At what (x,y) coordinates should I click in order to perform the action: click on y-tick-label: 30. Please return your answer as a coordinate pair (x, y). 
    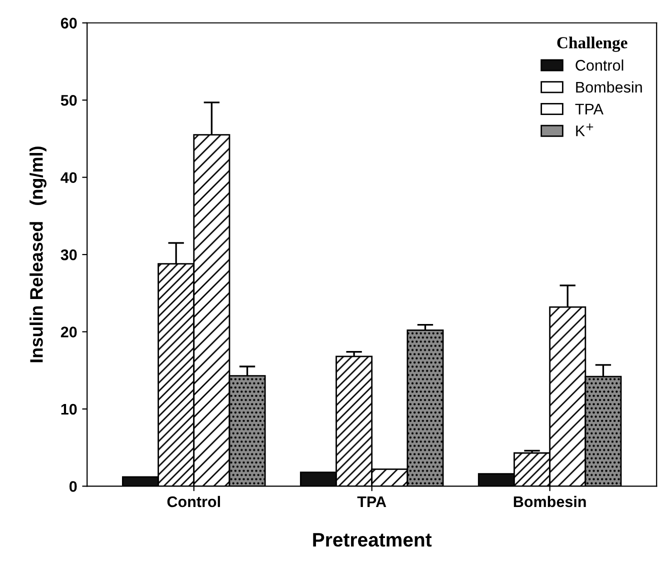
    Looking at the image, I should click on (68, 254).